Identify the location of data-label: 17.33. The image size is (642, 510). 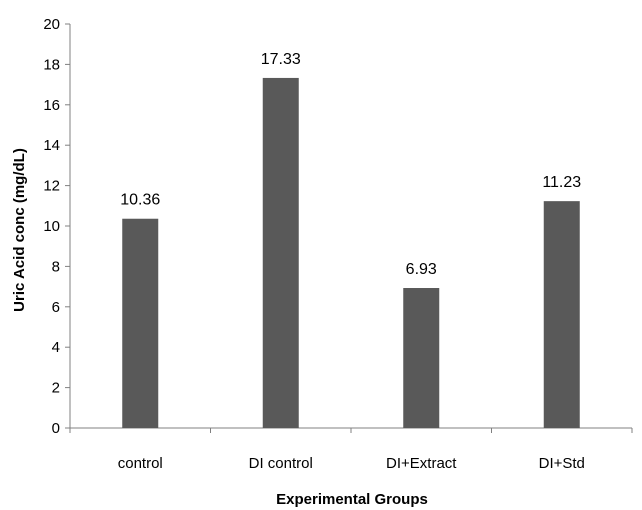
(281, 59).